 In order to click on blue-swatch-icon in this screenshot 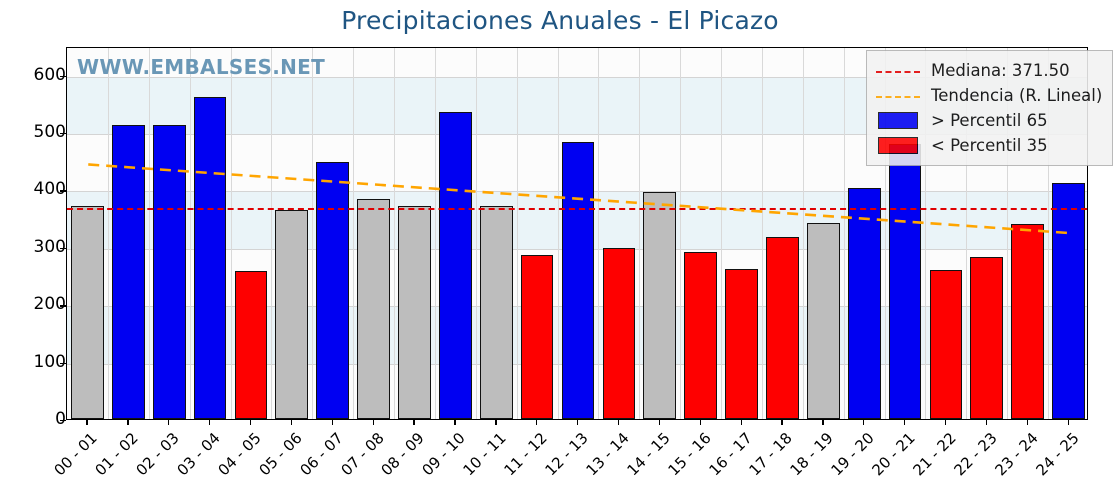, I will do `click(898, 120)`.